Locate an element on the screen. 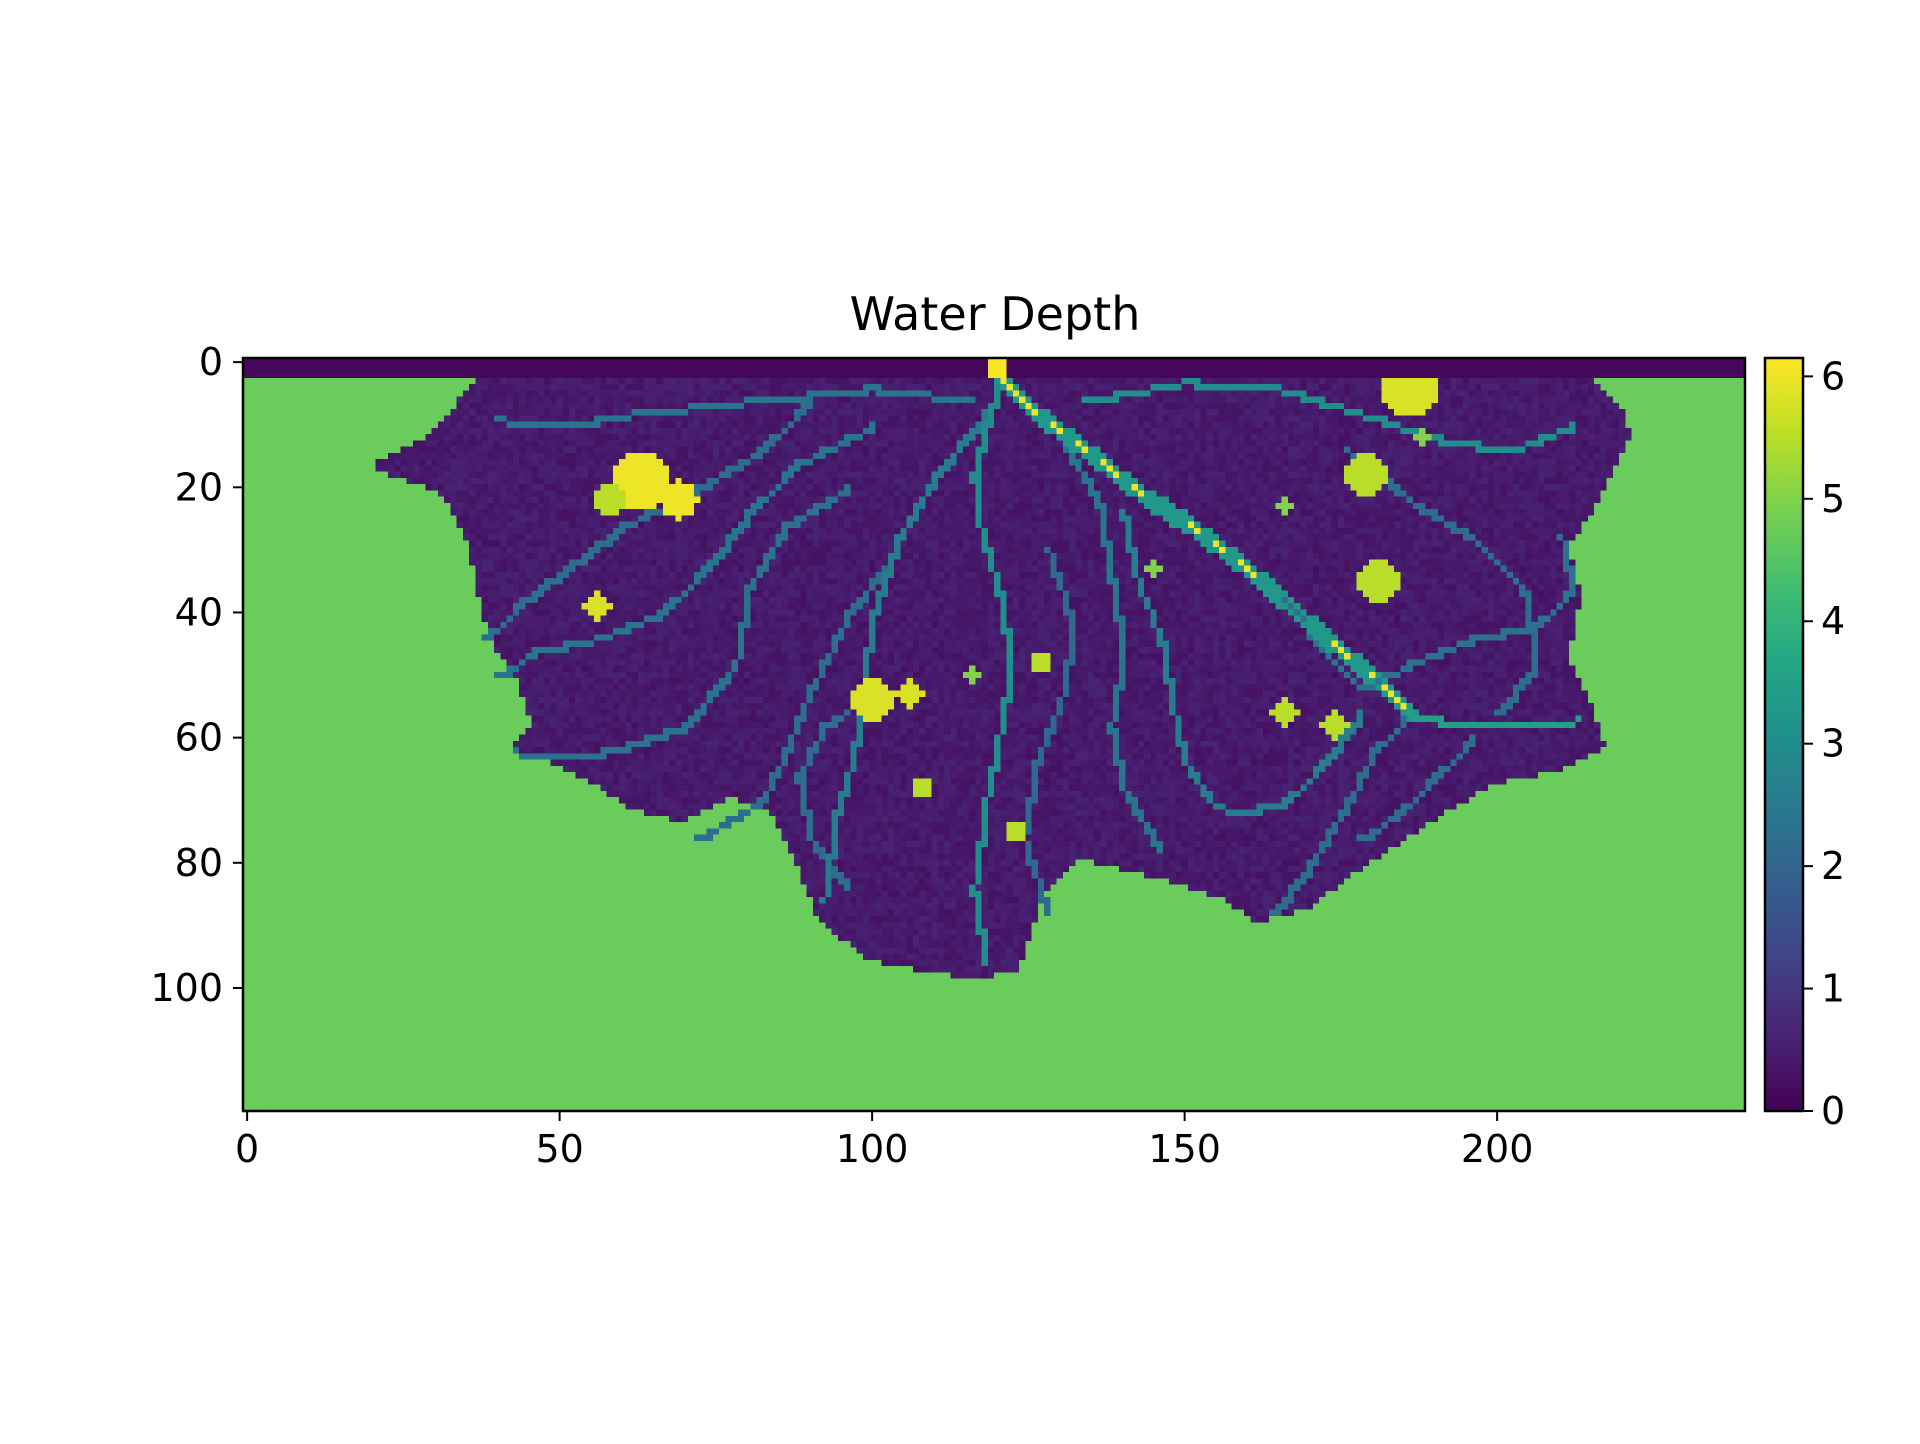  colorbar-tick-label: 3 is located at coordinates (1833, 744).